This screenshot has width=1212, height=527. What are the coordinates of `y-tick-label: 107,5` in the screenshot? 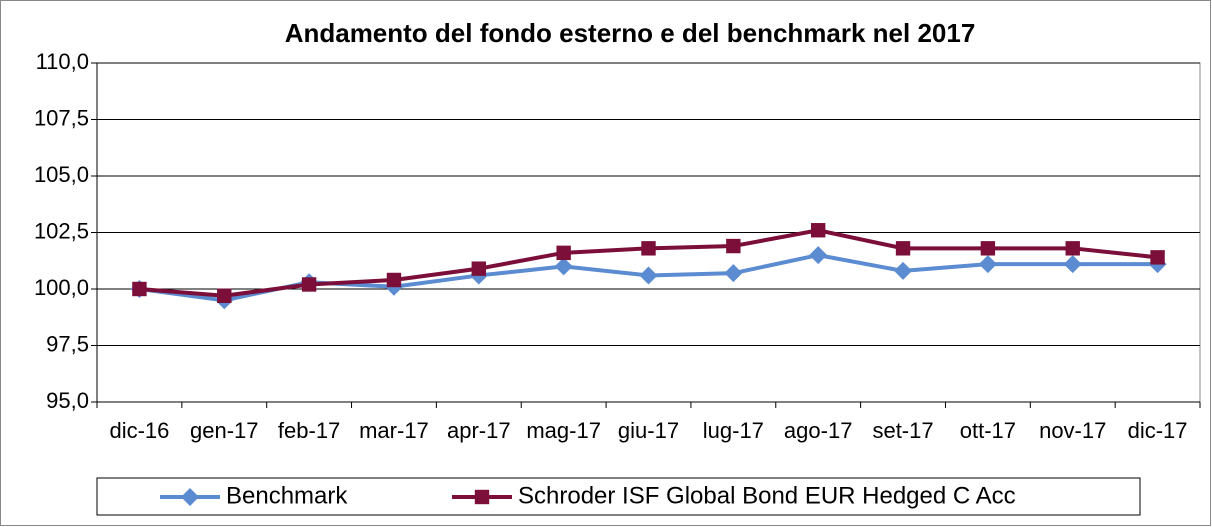 It's located at (61, 117).